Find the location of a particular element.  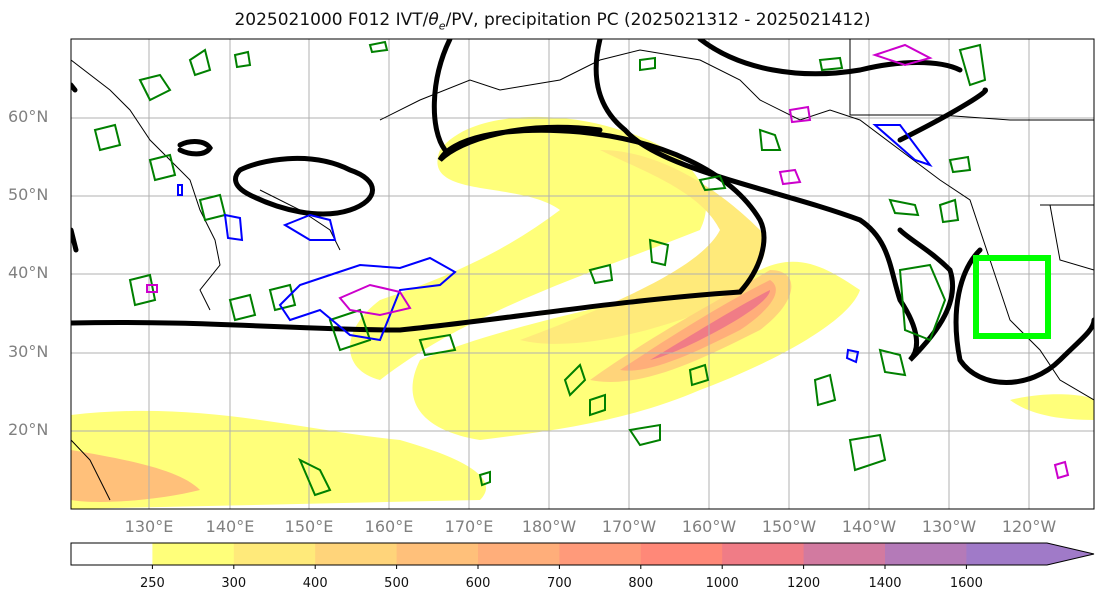

colorbar-label: 400 is located at coordinates (315, 583).